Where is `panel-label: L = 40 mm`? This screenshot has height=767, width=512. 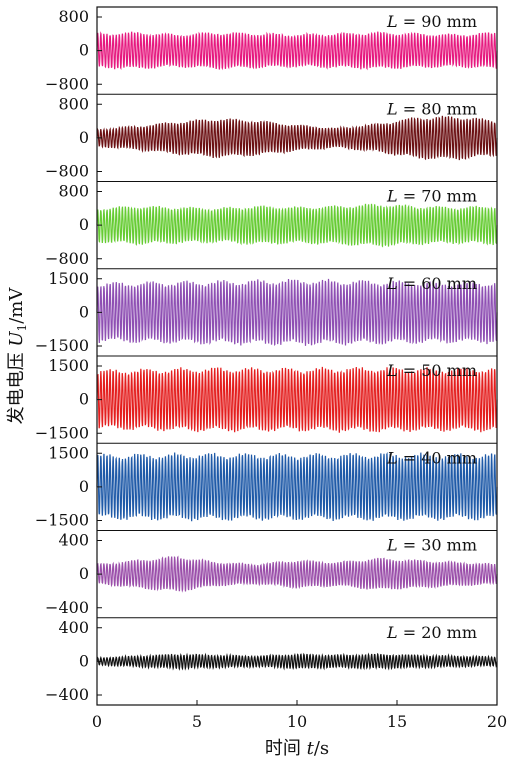
panel-label: L = 40 mm is located at coordinates (431, 457).